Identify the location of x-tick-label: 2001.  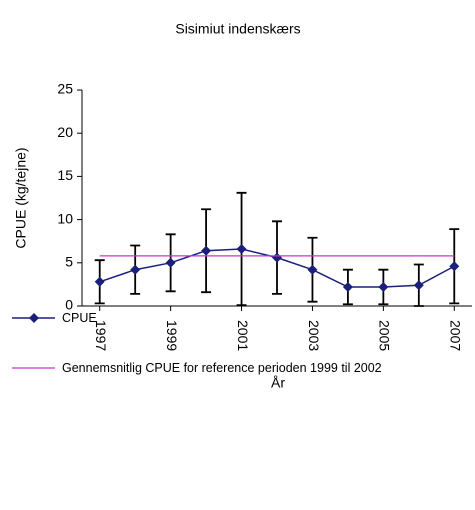
(243, 335).